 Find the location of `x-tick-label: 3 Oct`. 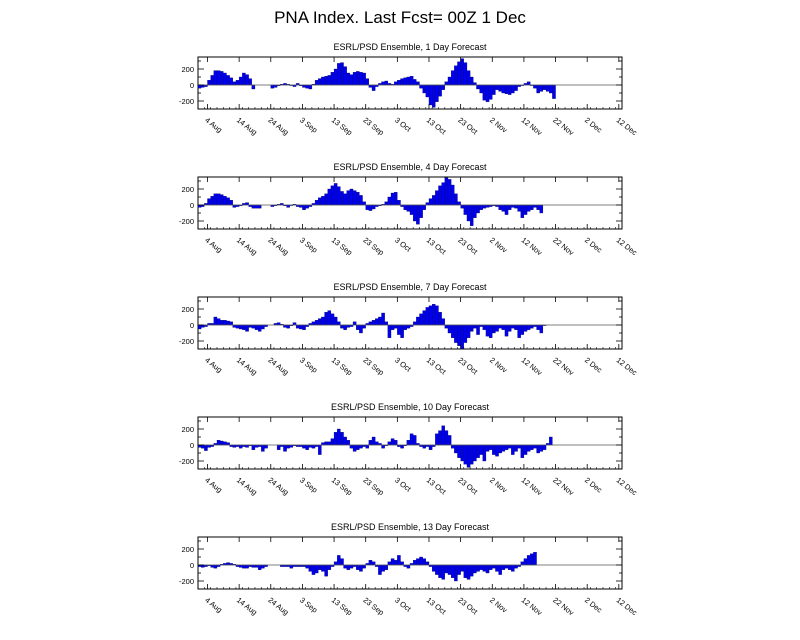

x-tick-label: 3 Oct is located at coordinates (403, 244).